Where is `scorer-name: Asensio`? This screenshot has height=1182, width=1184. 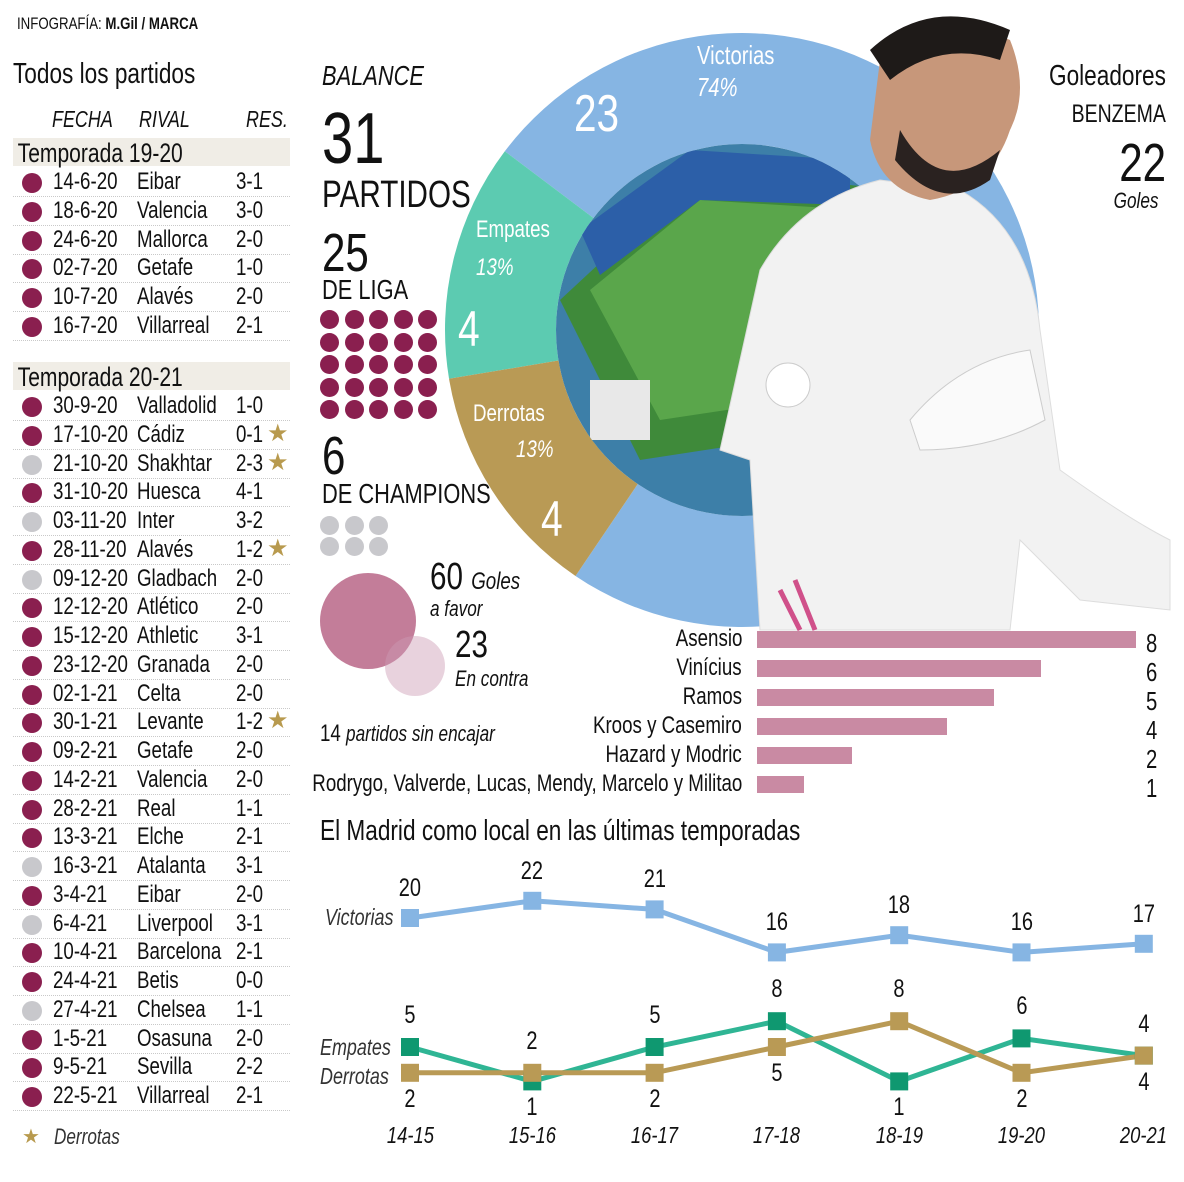 scorer-name: Asensio is located at coordinates (708, 638).